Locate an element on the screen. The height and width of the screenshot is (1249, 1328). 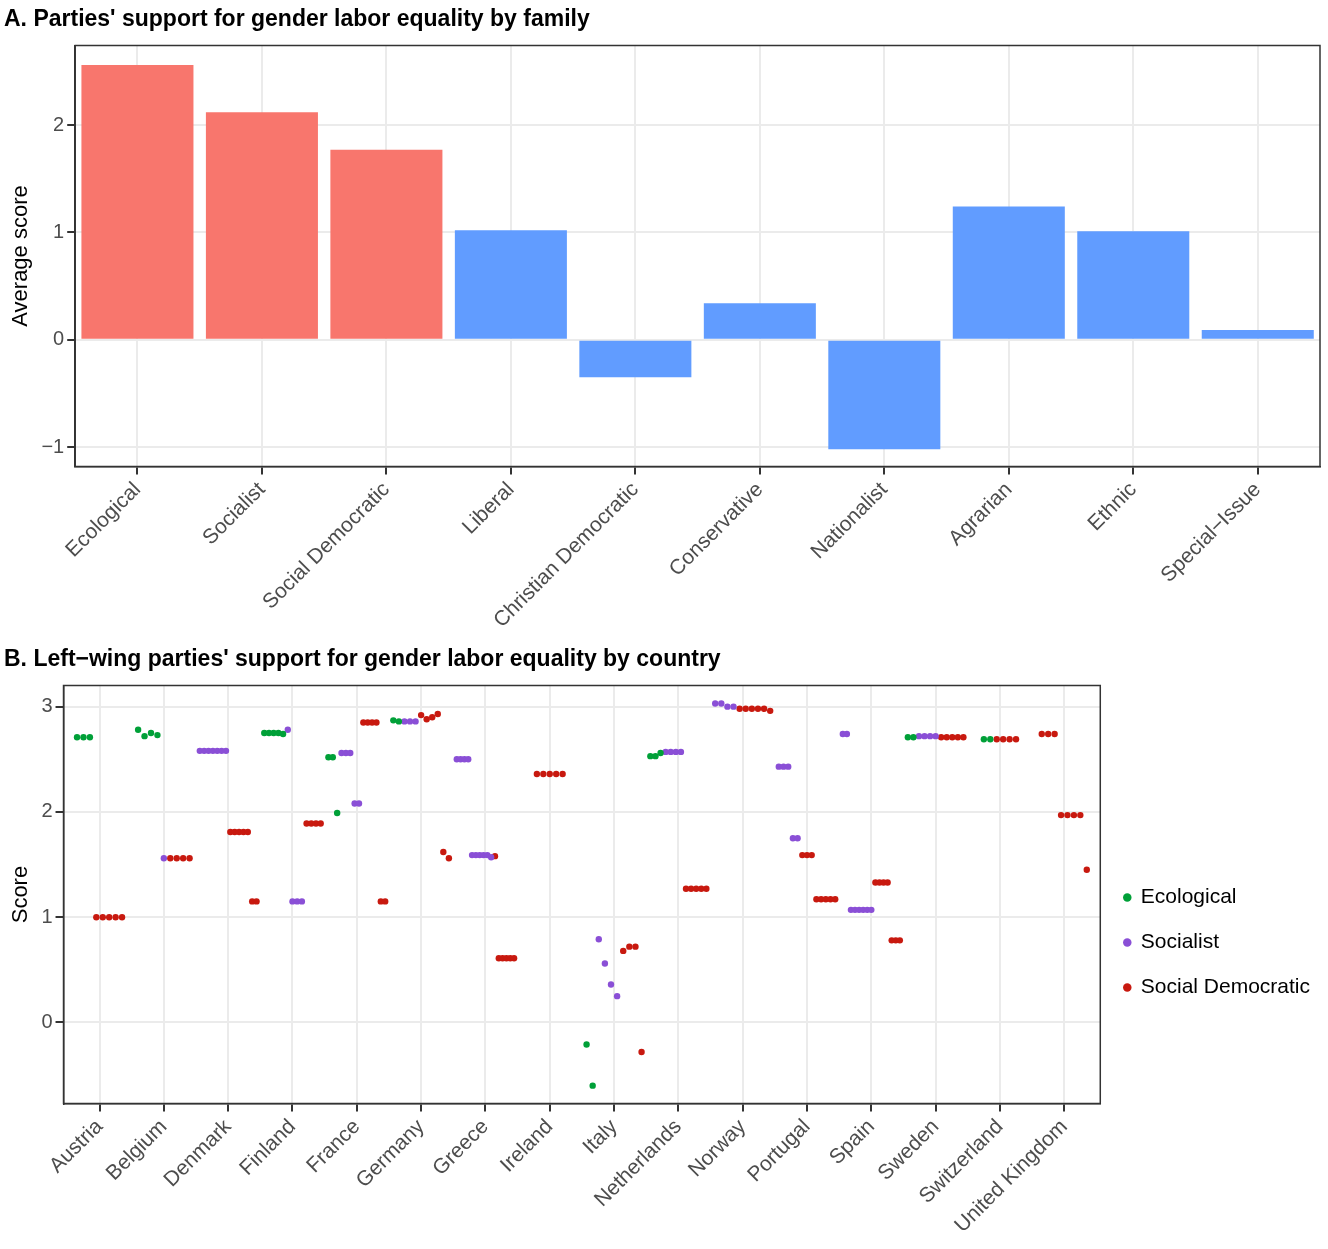
y-axis-title: Score is located at coordinates (20, 894).